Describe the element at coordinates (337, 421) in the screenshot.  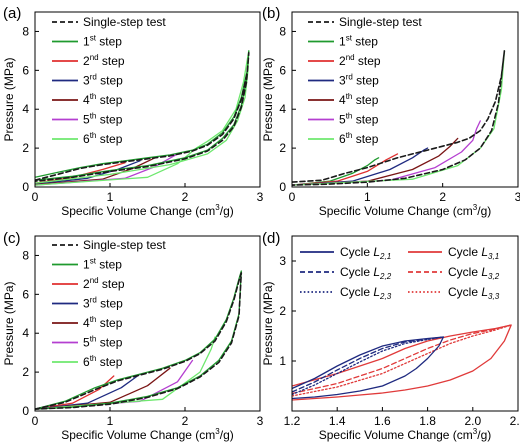
I see `x-tick-label: 1.4` at that location.